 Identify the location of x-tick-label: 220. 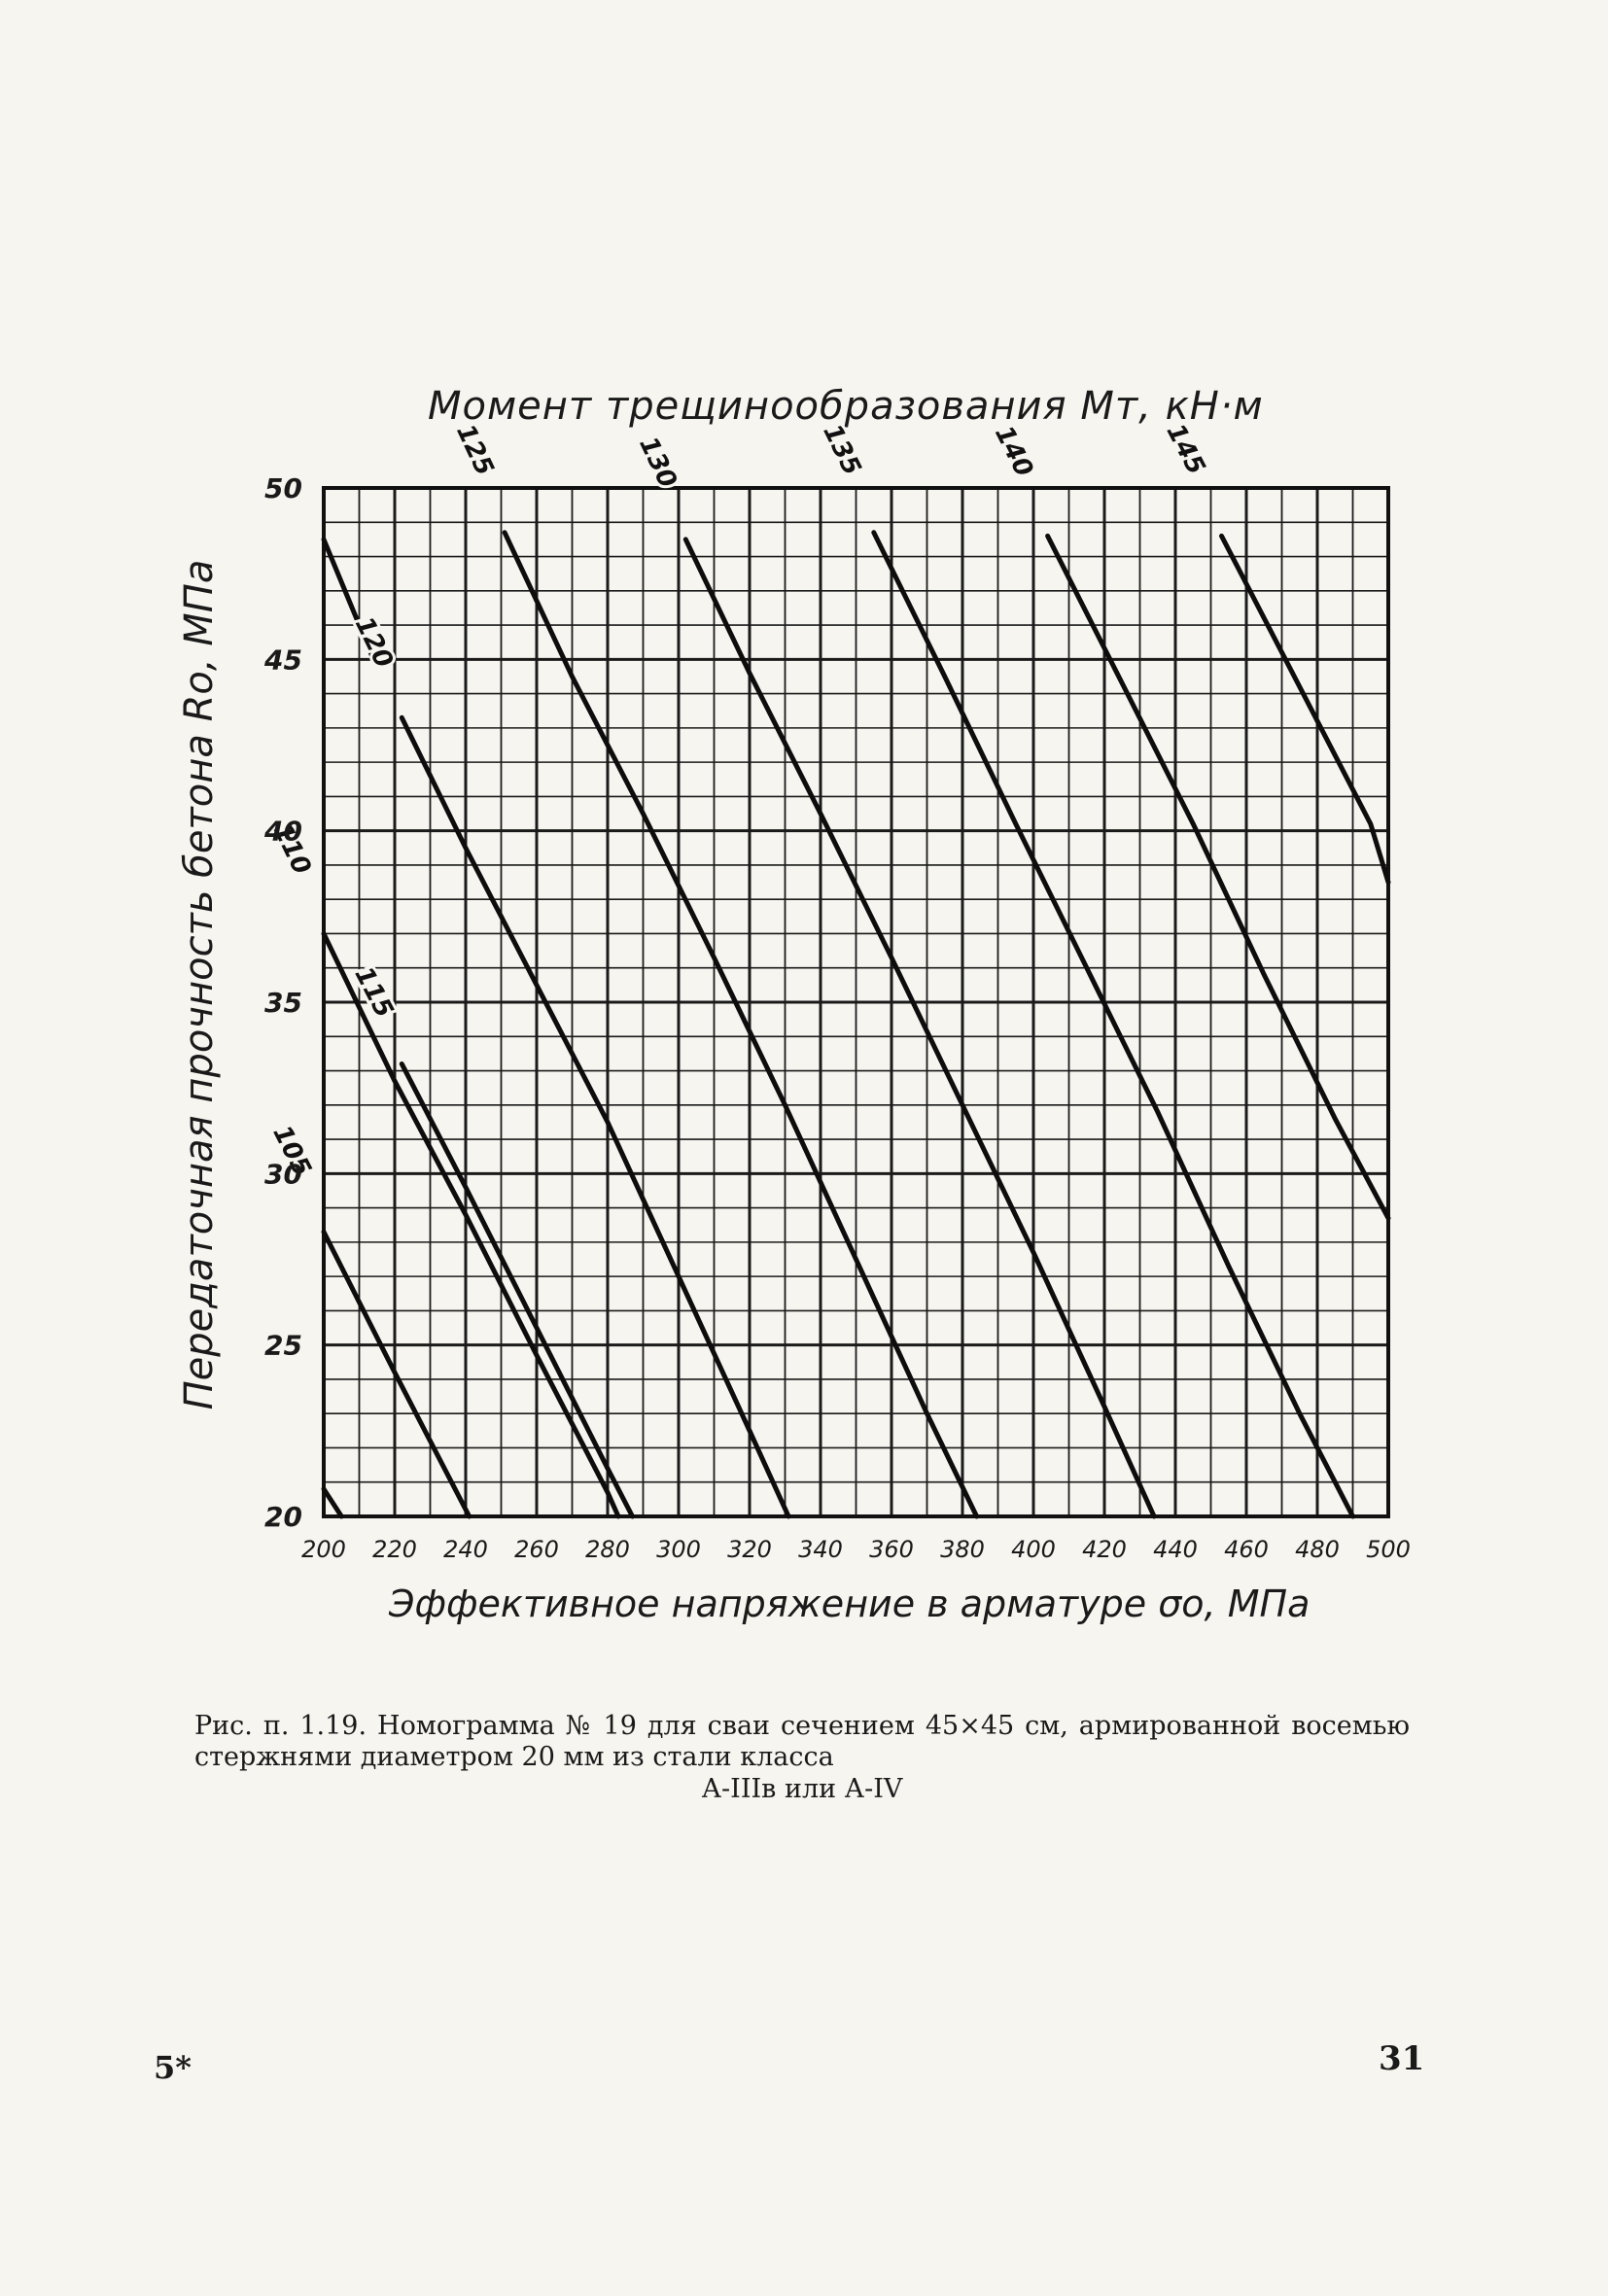
(394, 1549).